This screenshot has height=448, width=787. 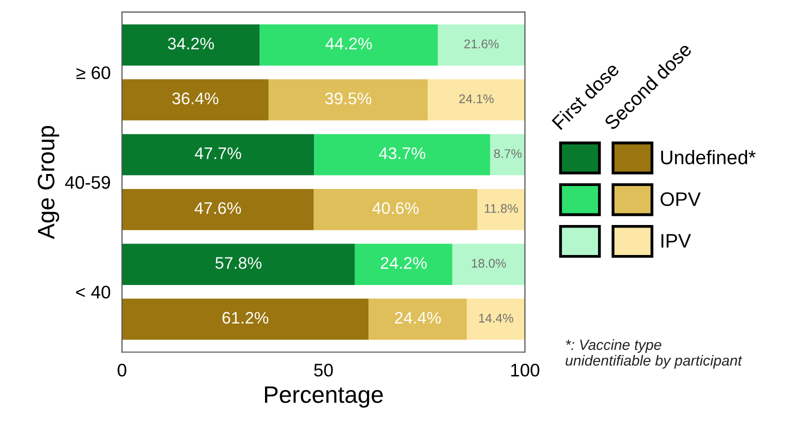 What do you see at coordinates (489, 263) in the screenshot?
I see `data-label: 18.0%` at bounding box center [489, 263].